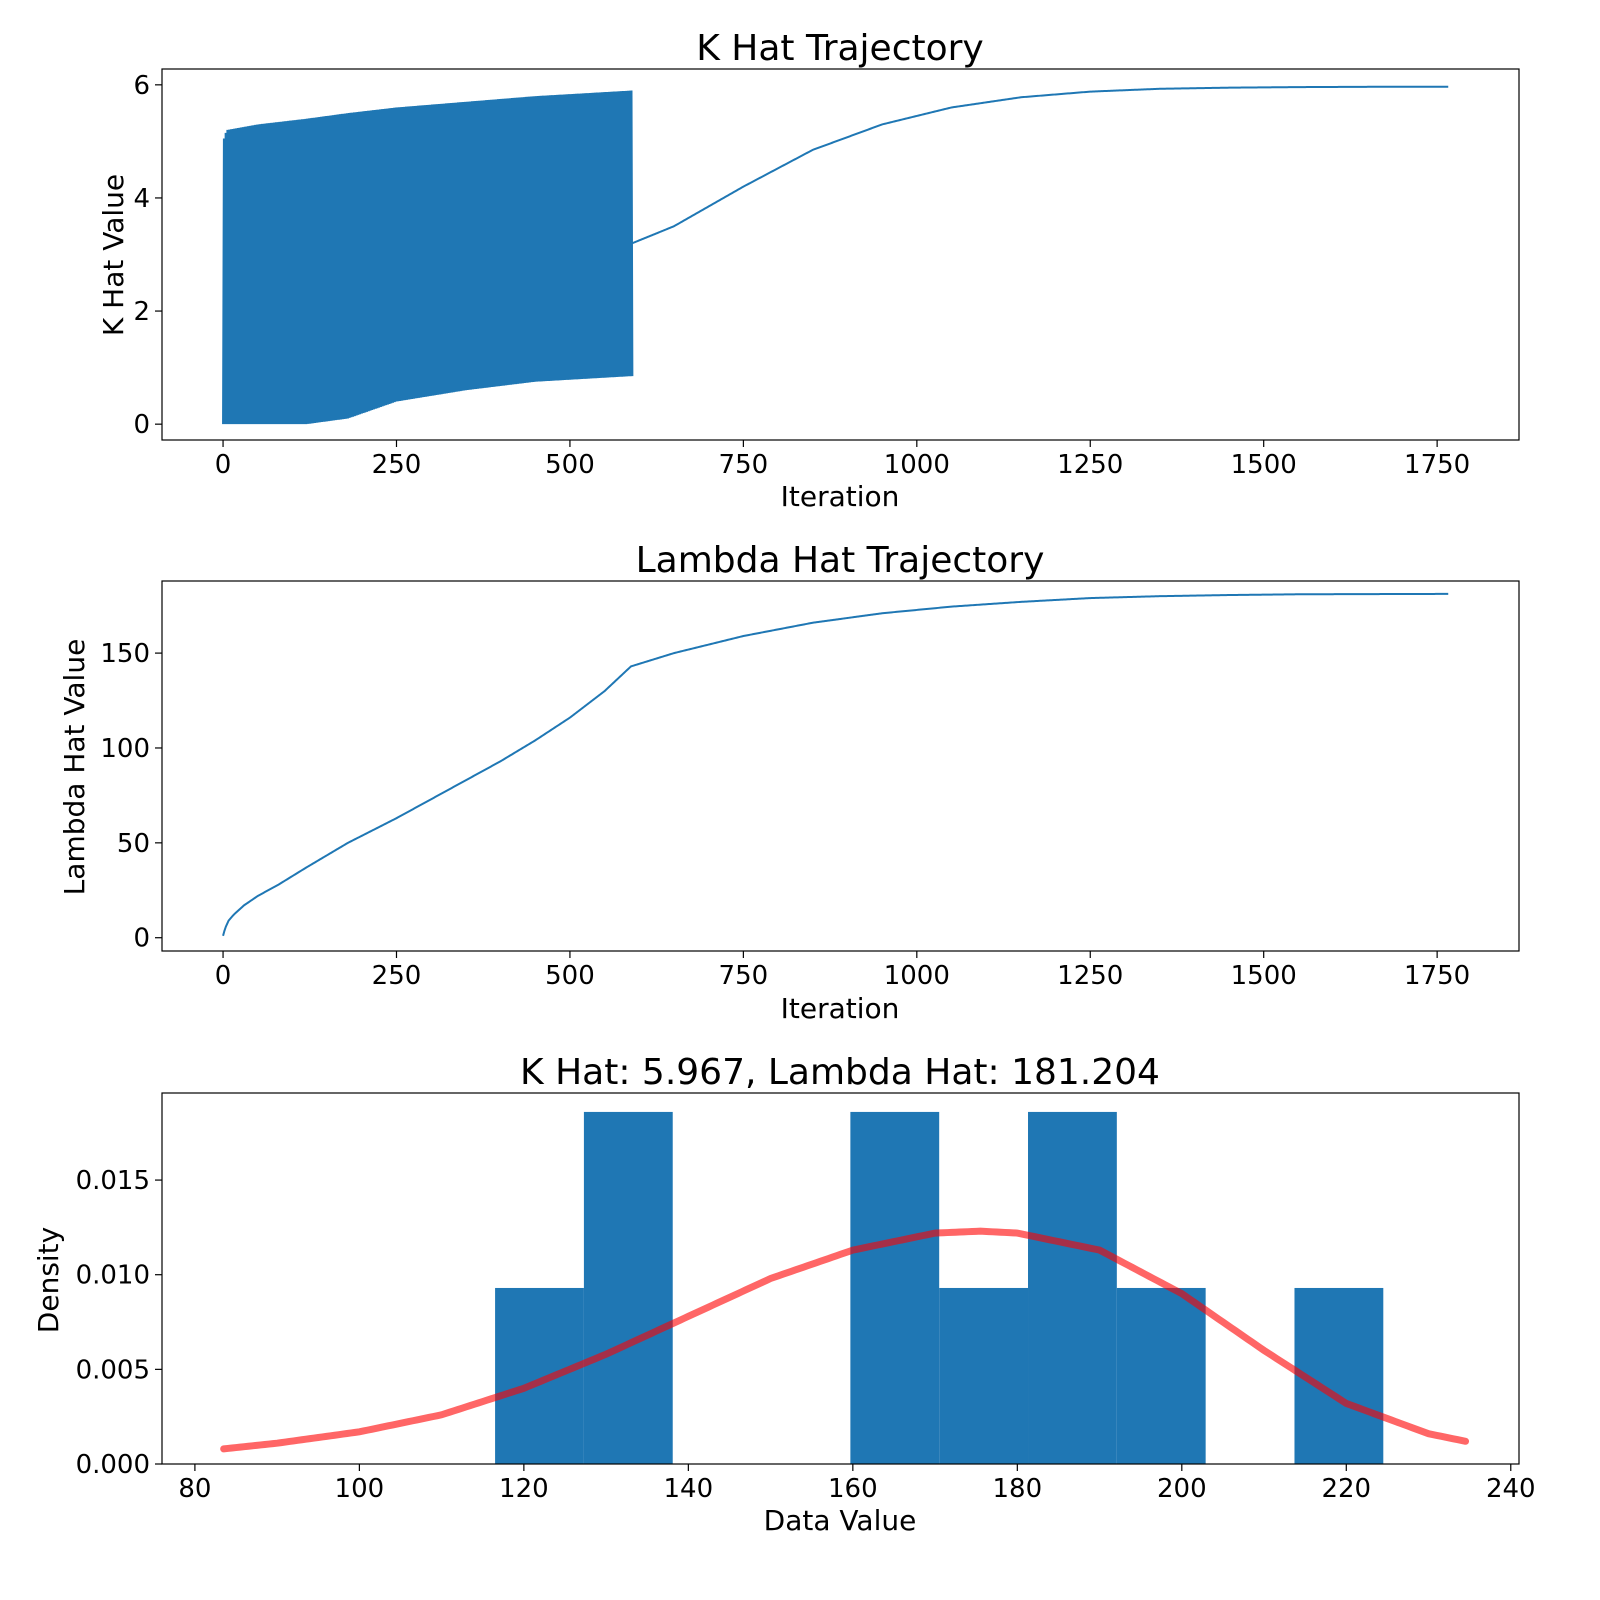 The image size is (1600, 1600). What do you see at coordinates (524, 1489) in the screenshot?
I see `density-x-tick-label: 120` at bounding box center [524, 1489].